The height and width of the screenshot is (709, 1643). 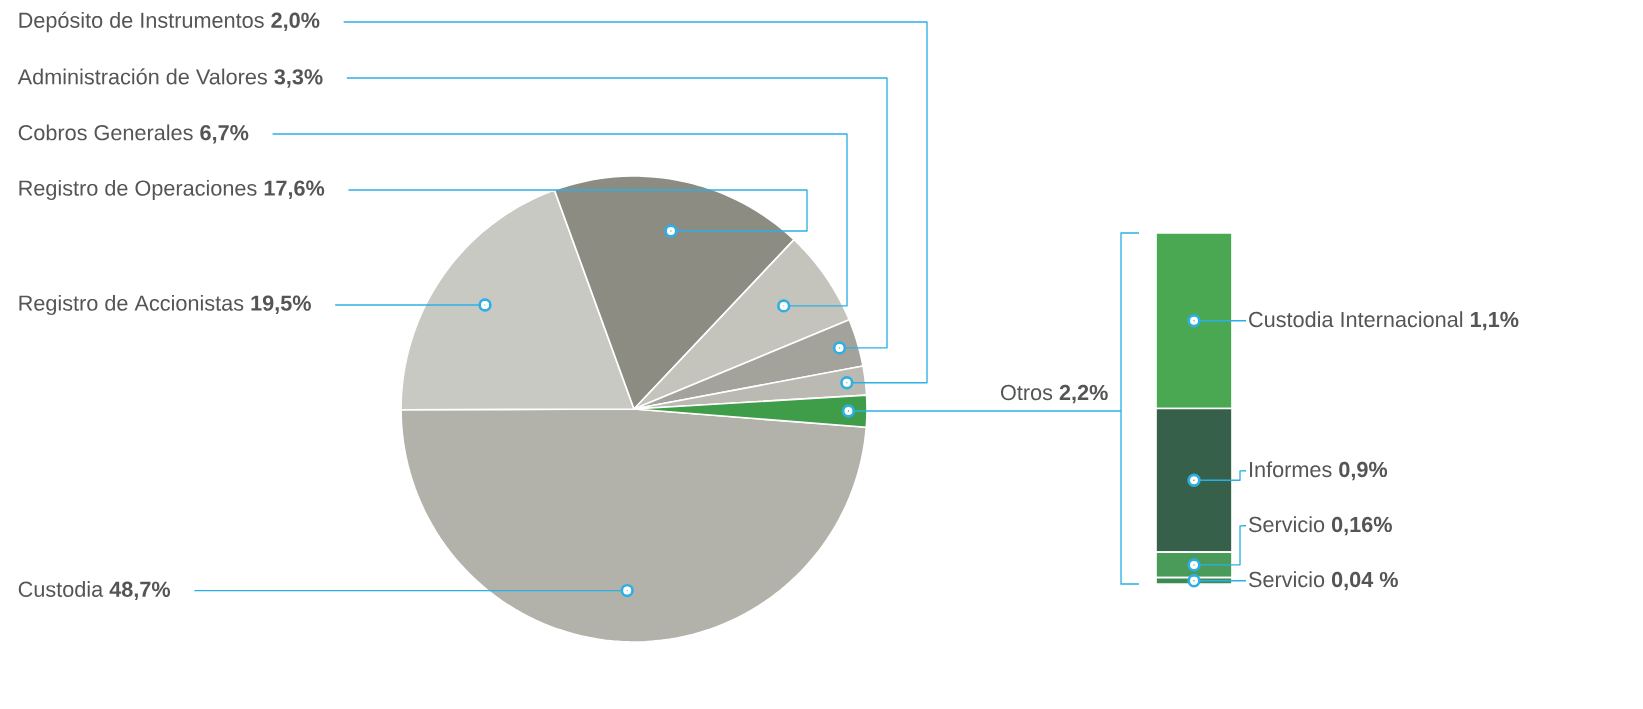 What do you see at coordinates (105, 132) in the screenshot?
I see `slice-label: Cobros Generales` at bounding box center [105, 132].